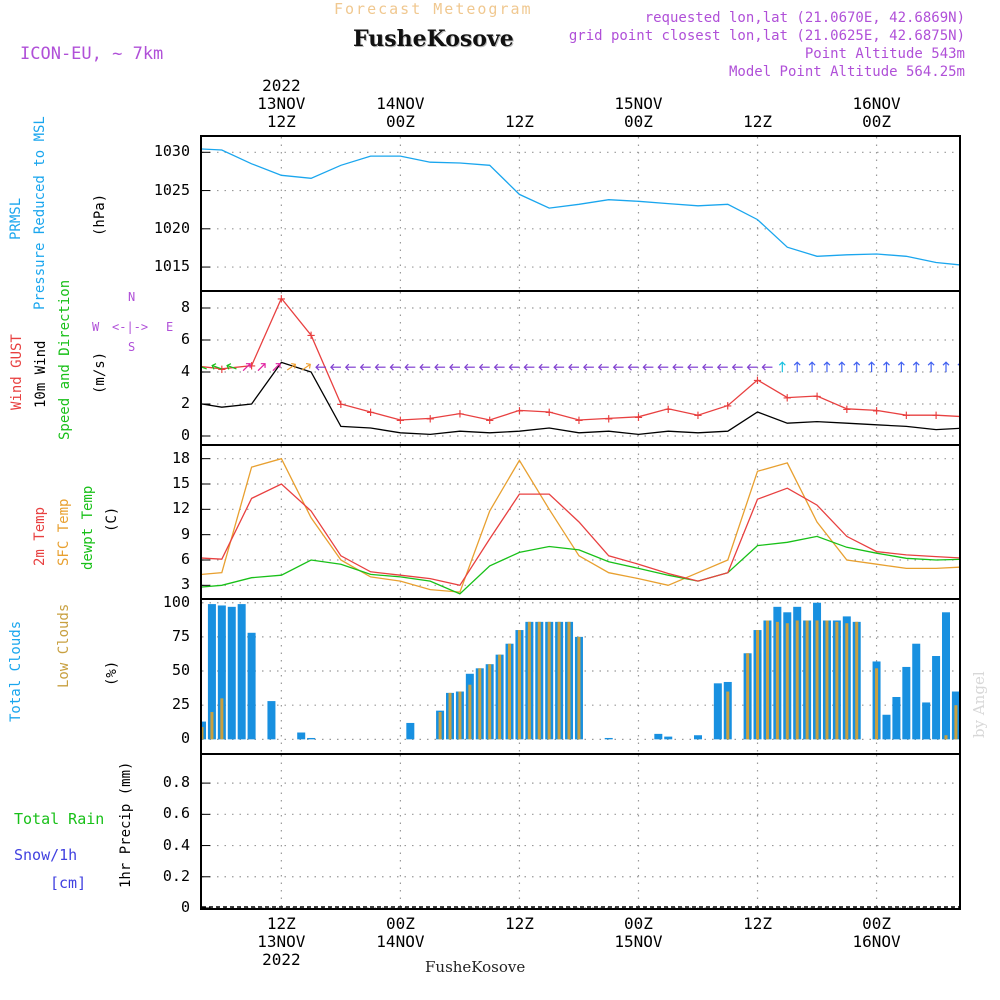 This screenshot has height=1000, width=1000. I want to click on low-clouds-label: Low Clouds, so click(64, 645).